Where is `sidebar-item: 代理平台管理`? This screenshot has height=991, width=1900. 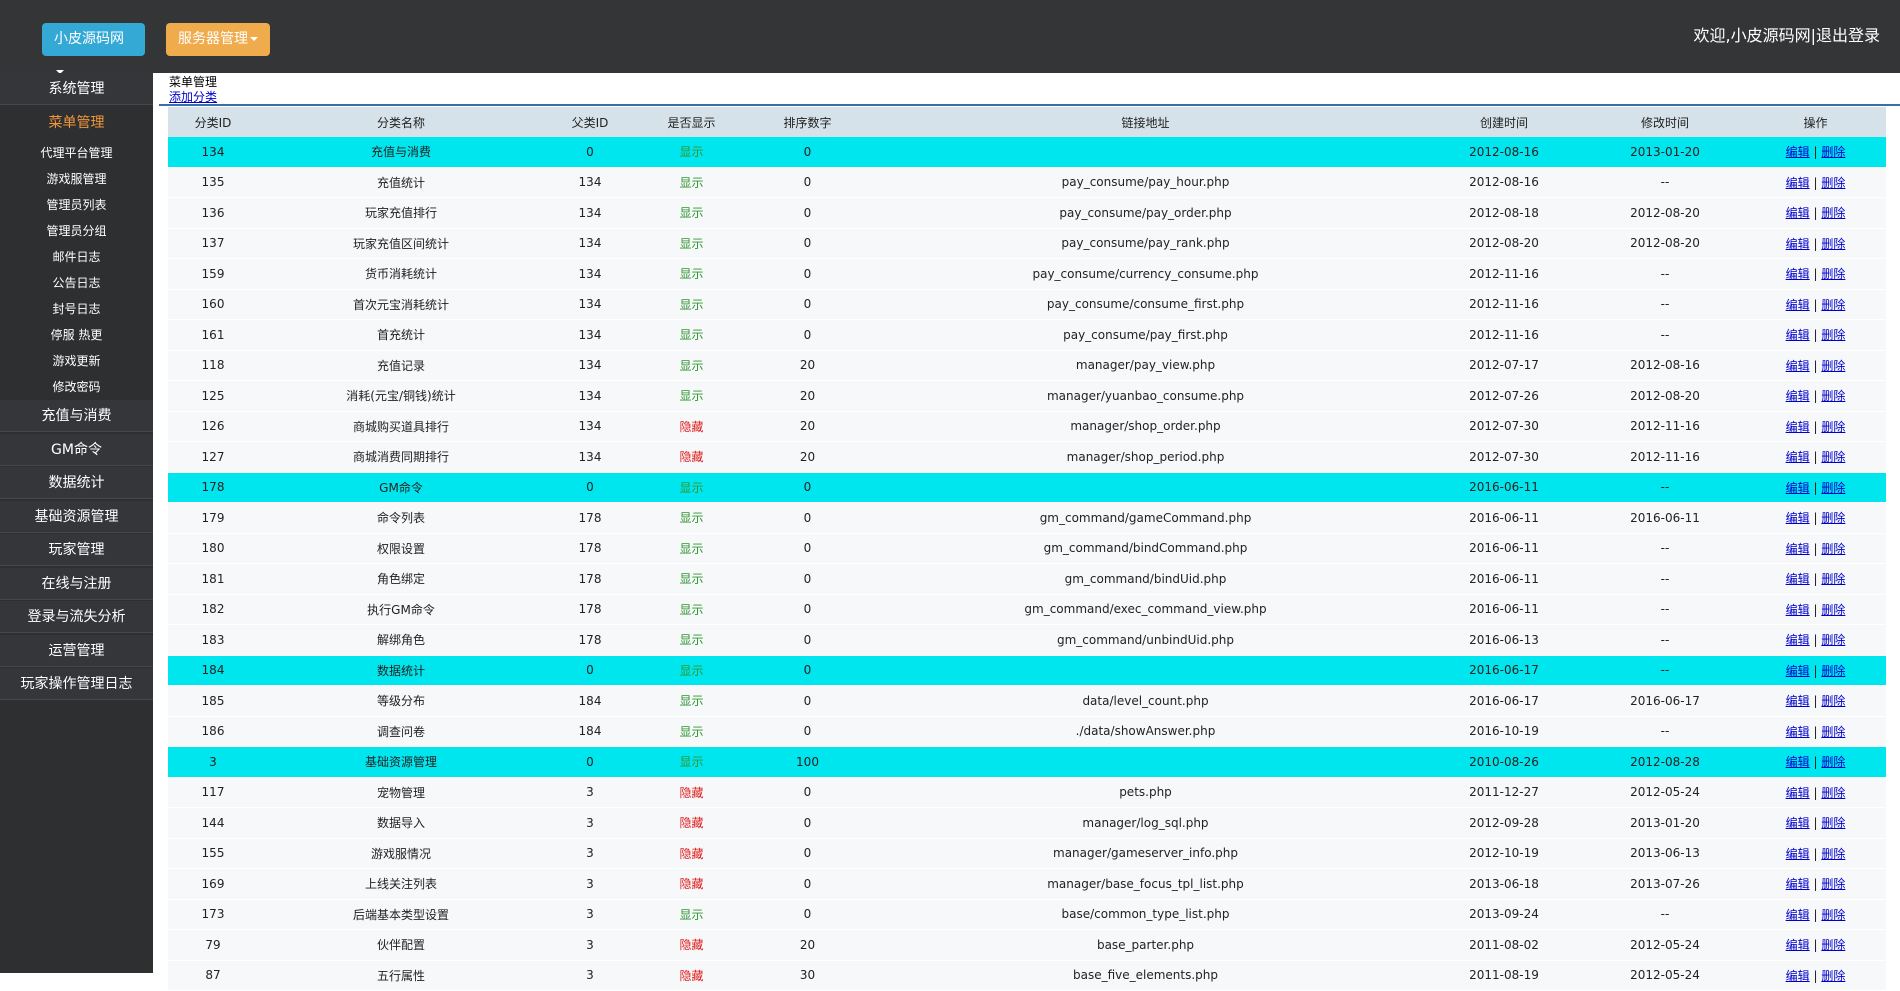
sidebar-item: 代理平台管理 is located at coordinates (76, 153).